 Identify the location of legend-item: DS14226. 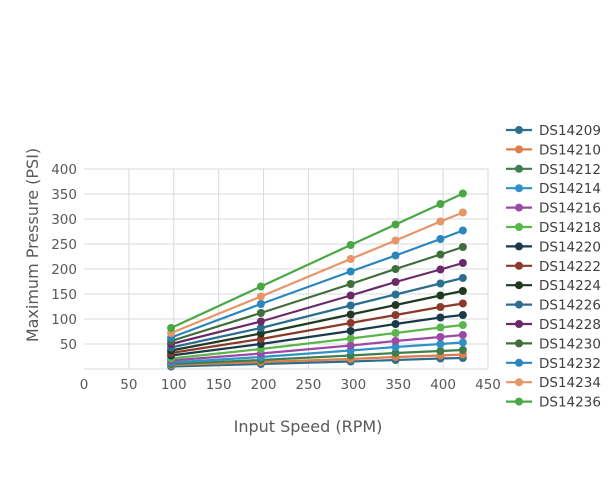
(553, 306).